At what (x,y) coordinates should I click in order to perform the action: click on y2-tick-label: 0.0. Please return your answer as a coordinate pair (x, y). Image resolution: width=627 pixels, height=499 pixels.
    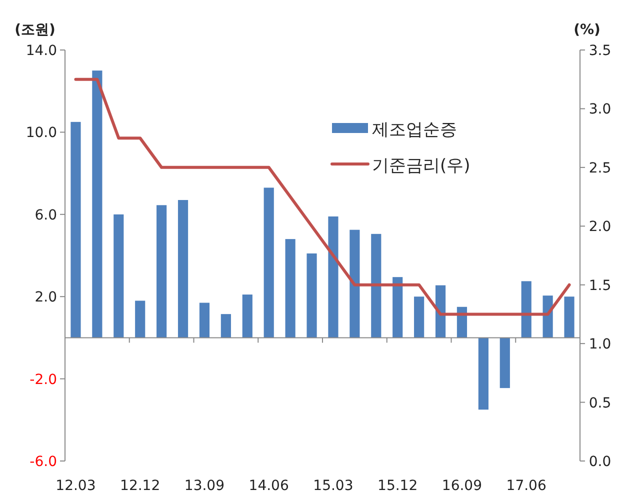
    Looking at the image, I should click on (600, 462).